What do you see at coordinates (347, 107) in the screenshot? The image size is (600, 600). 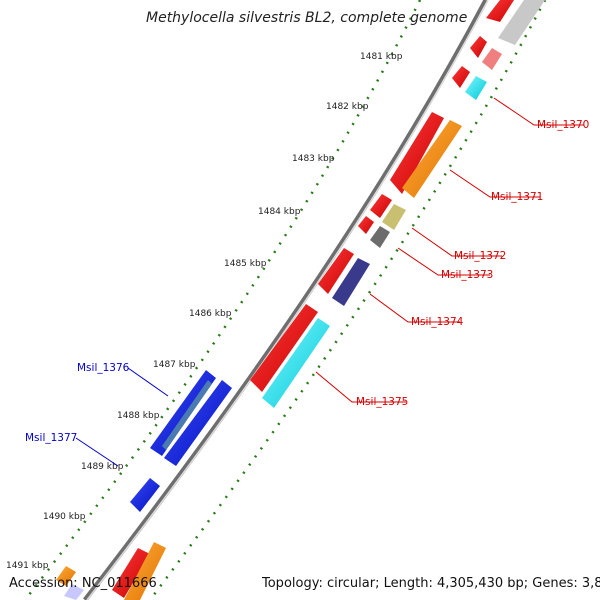 I see `tick-1482: 1482 kbp` at bounding box center [347, 107].